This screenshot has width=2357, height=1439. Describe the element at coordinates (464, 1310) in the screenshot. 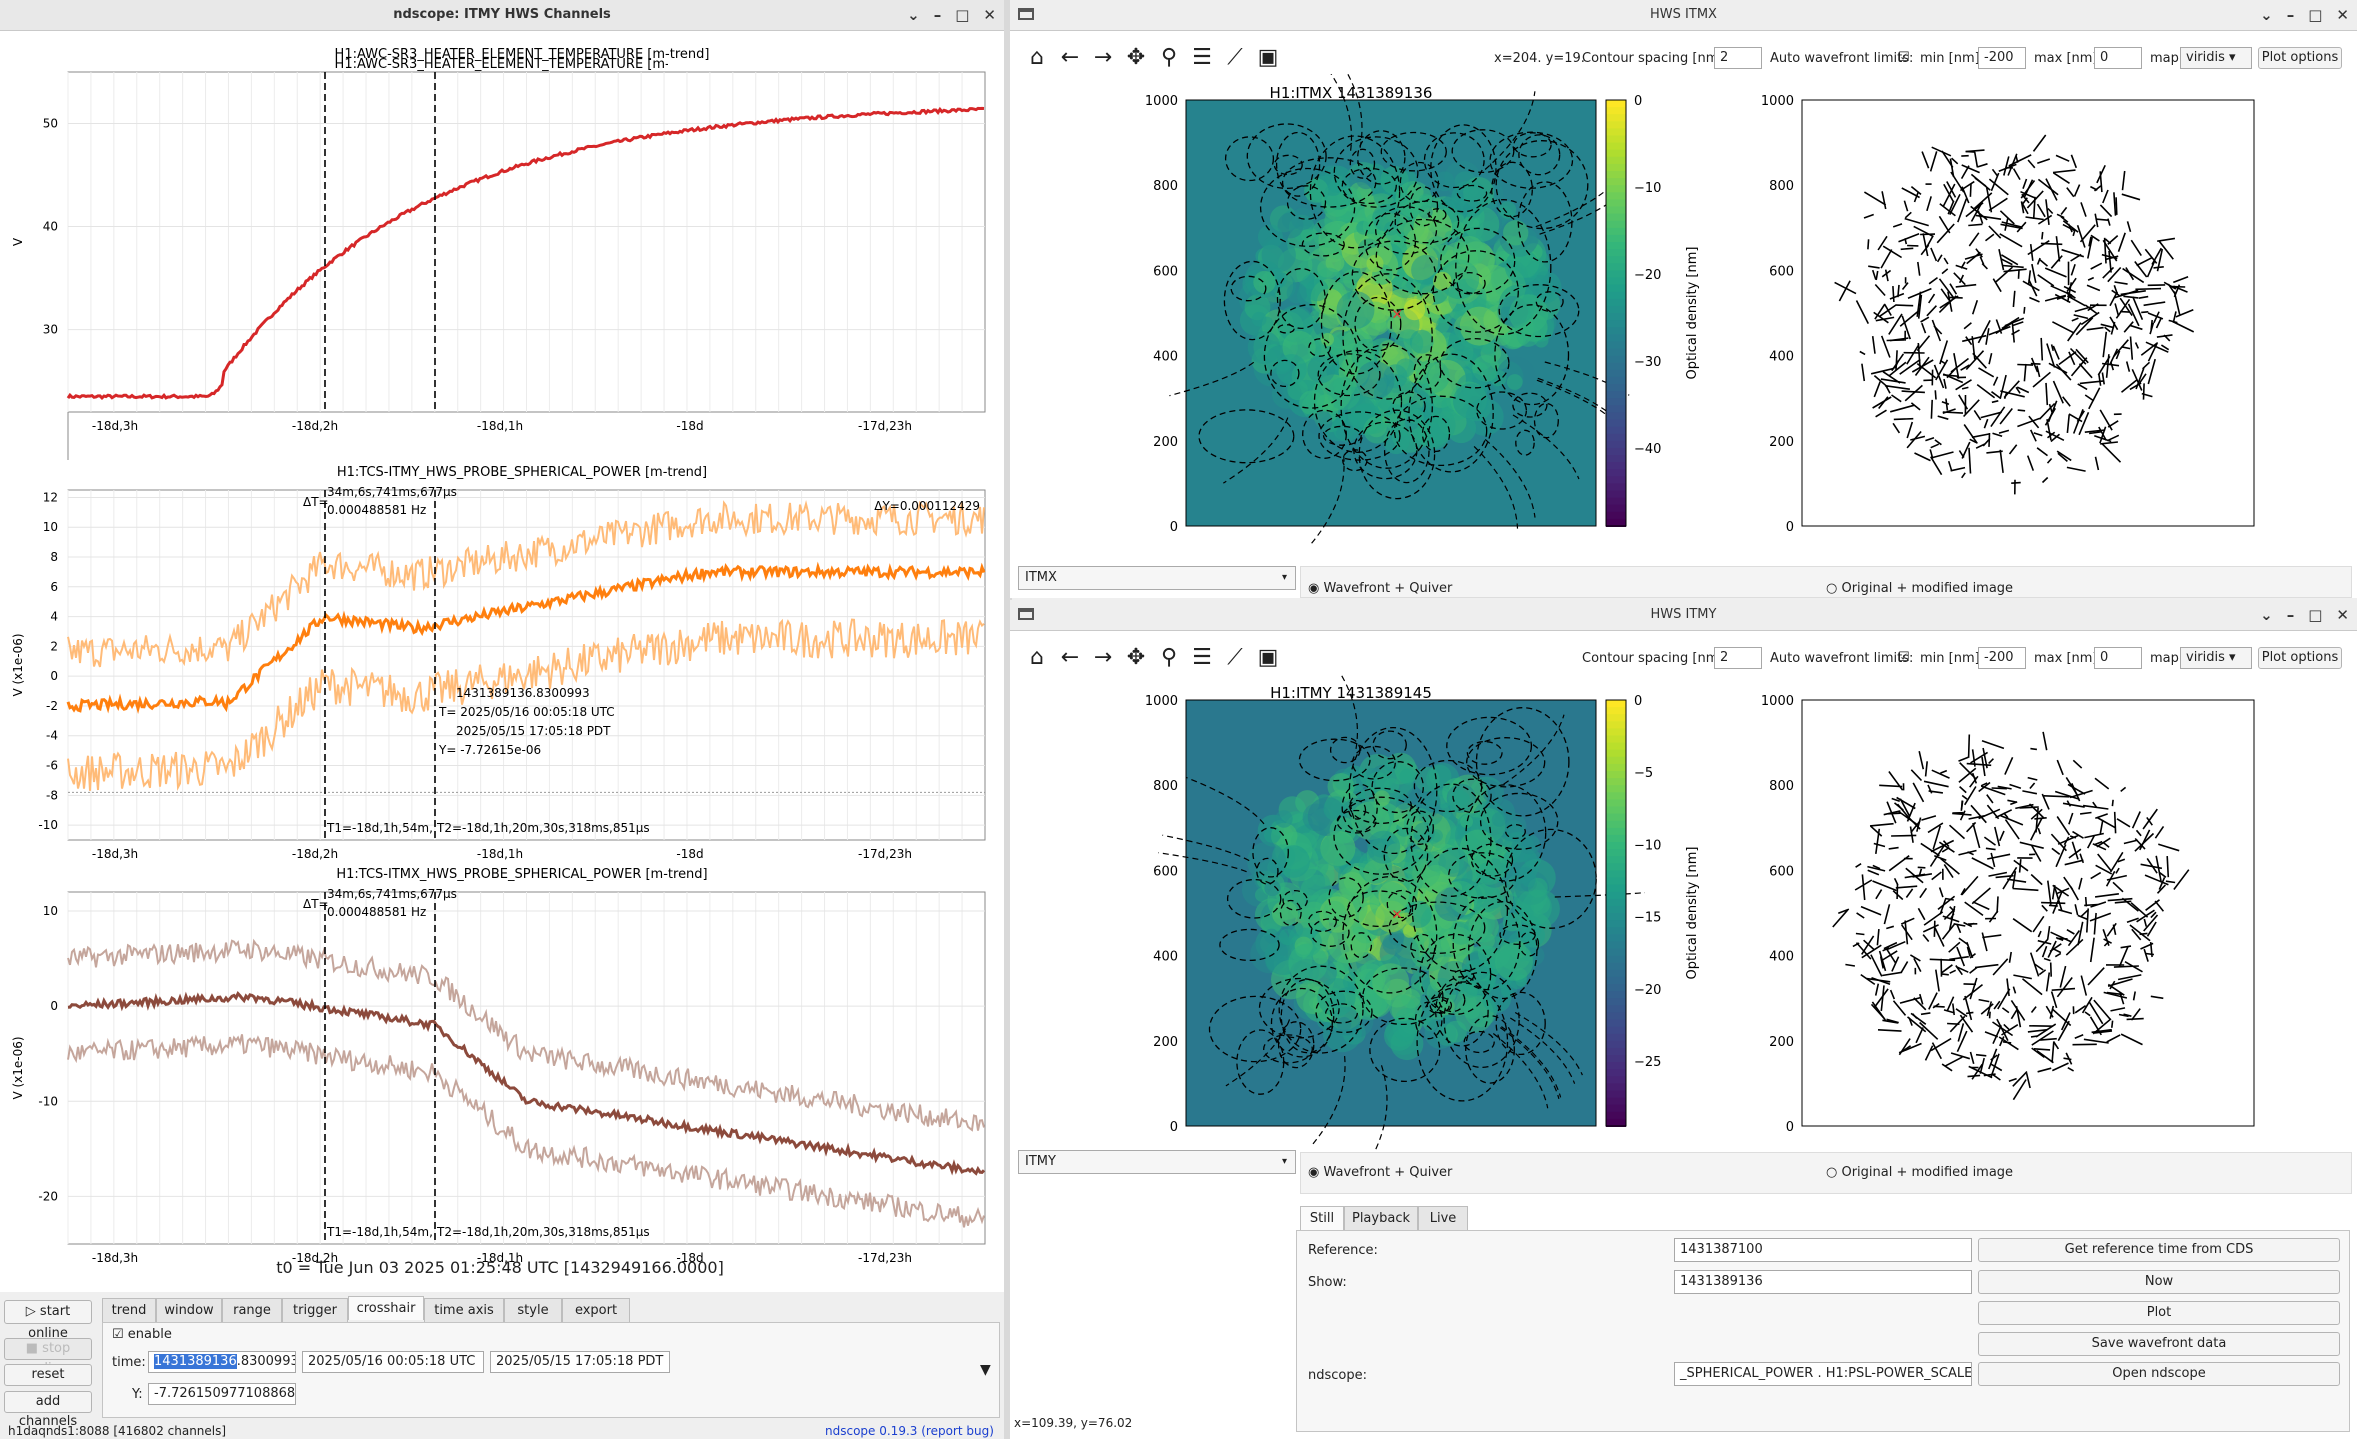

I see `tab-time-axis: time axis` at that location.